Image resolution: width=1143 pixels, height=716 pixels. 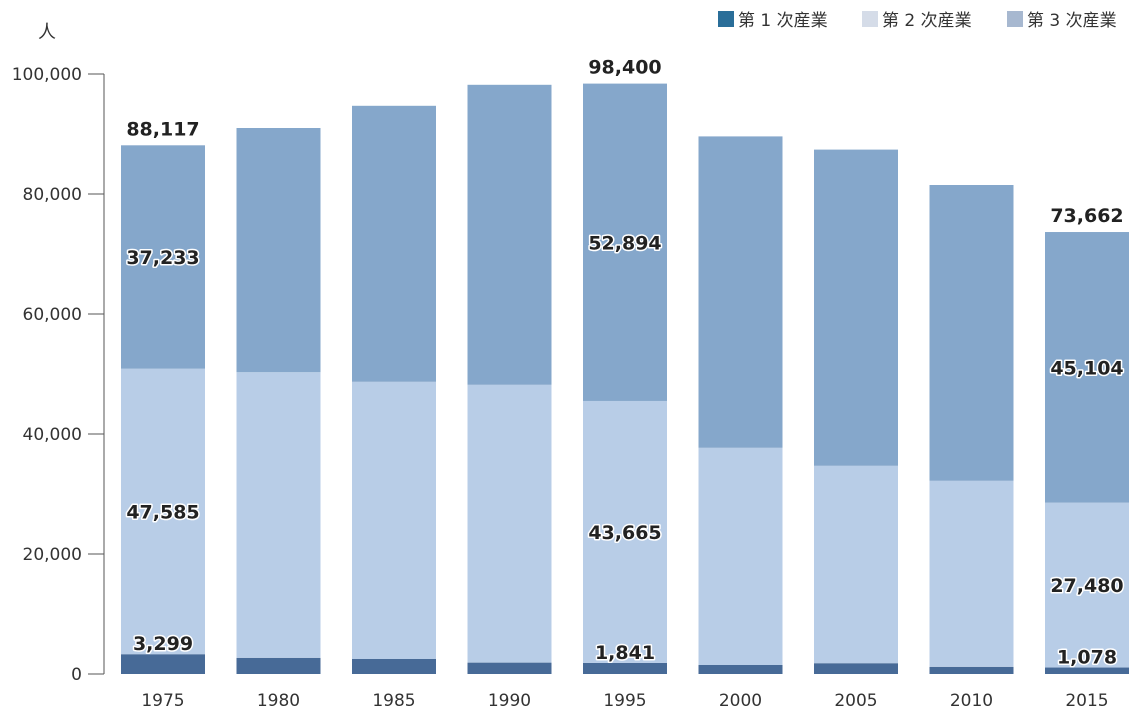 I want to click on x-tick-label: 2015, so click(x=1086, y=701).